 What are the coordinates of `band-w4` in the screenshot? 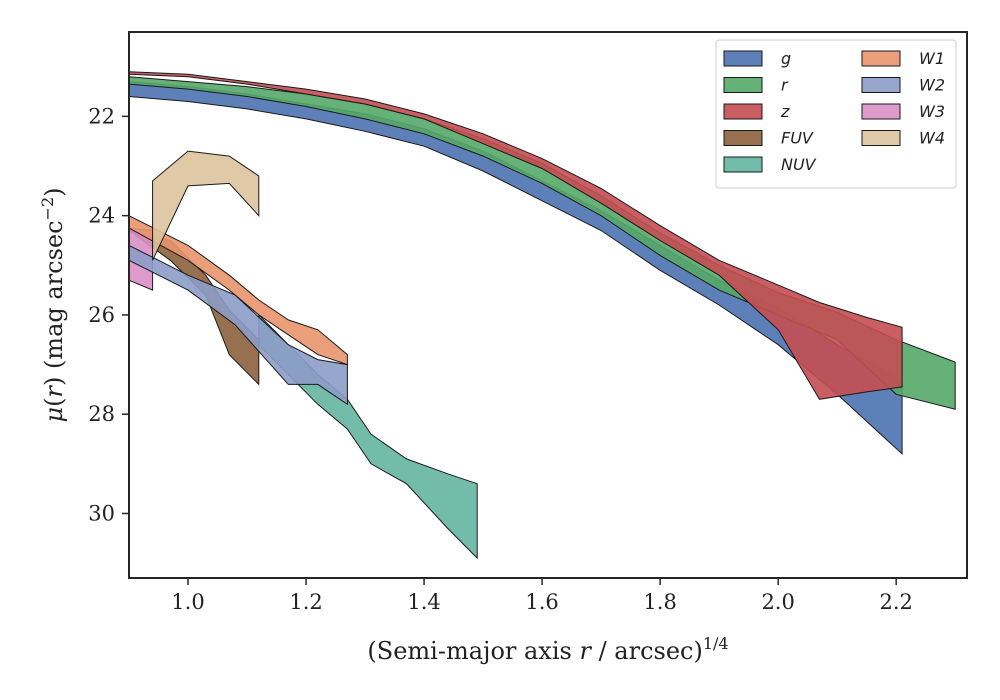 It's located at (206, 205).